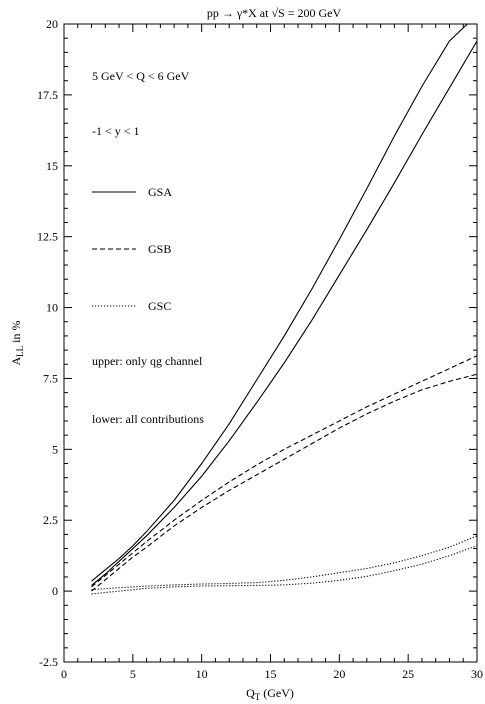  What do you see at coordinates (339, 674) in the screenshot?
I see `x-tick-label: 20` at bounding box center [339, 674].